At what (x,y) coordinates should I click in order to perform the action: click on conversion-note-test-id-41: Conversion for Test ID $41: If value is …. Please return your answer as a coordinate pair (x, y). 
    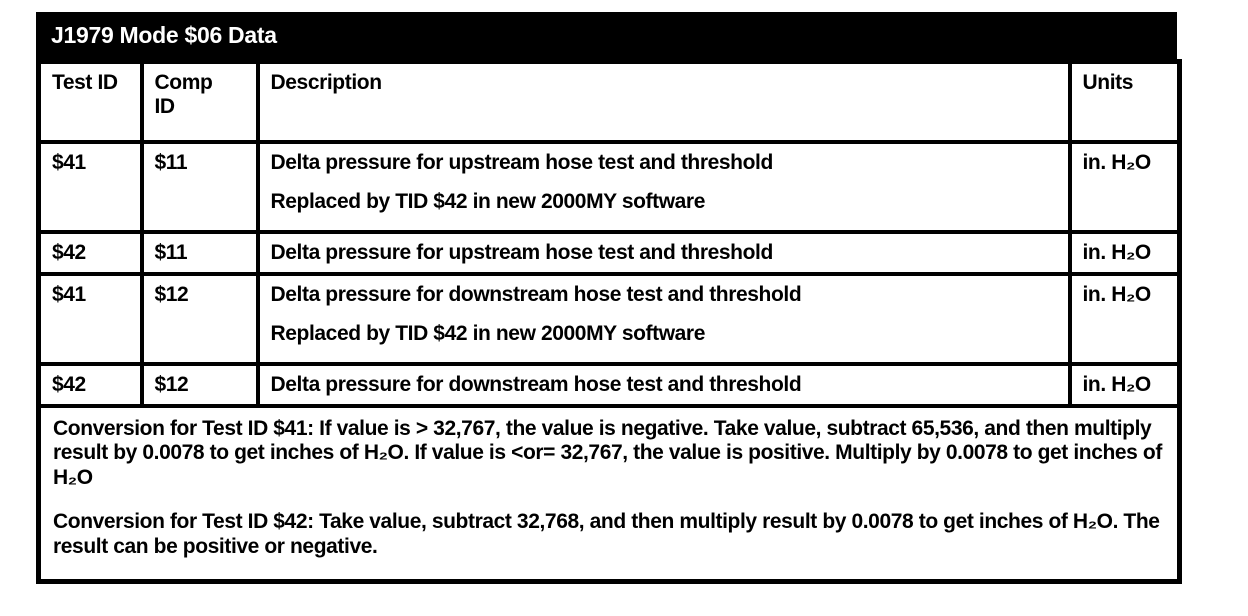
    Looking at the image, I should click on (607, 453).